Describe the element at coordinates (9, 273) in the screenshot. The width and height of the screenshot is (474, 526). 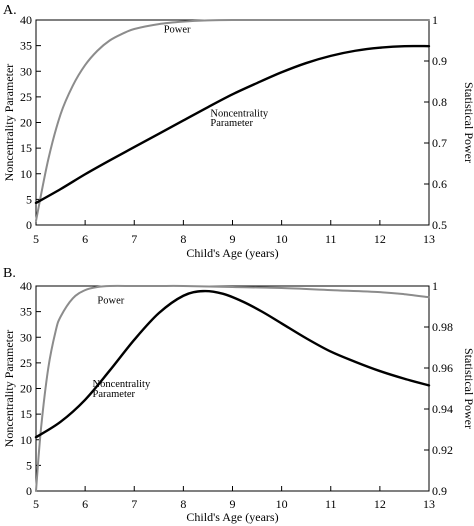
I see `panel-label: B.` at that location.